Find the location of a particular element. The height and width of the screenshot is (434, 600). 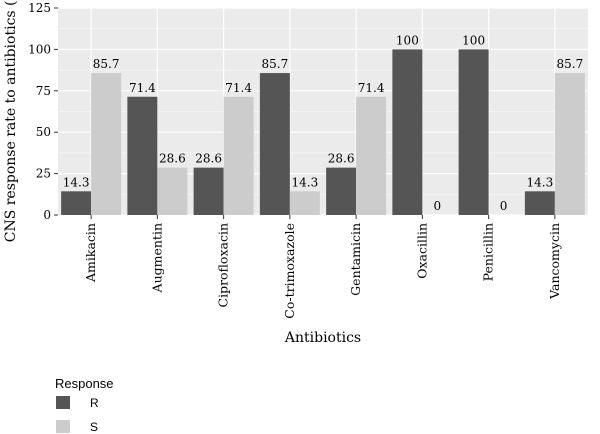

bar-R-gentamicin is located at coordinates (341, 191).